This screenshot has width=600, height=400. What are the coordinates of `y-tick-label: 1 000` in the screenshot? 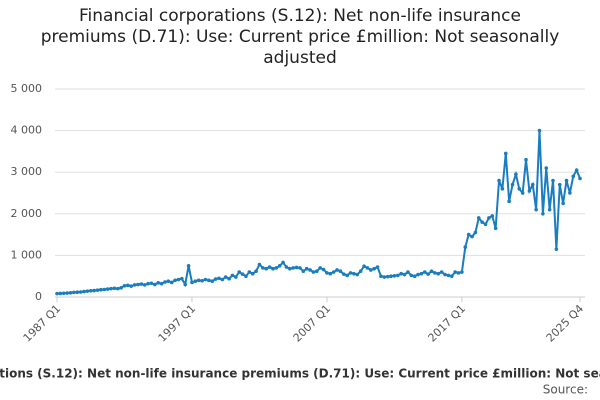 It's located at (27, 254).